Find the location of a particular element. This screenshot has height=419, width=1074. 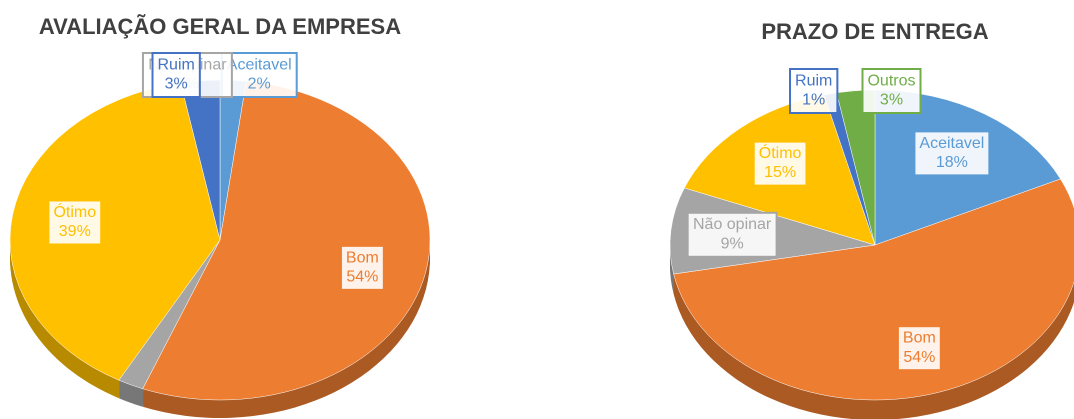

label-value: 2% is located at coordinates (259, 84).